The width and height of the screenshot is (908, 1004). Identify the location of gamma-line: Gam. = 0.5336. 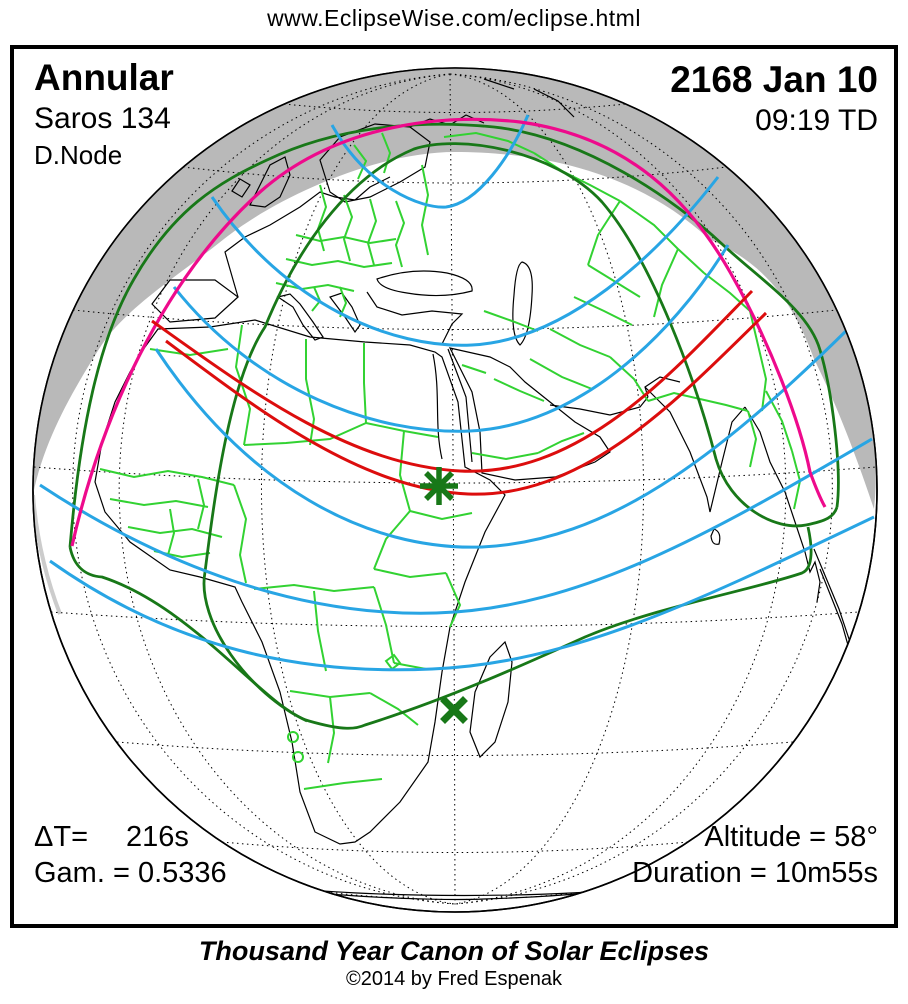
(130, 873).